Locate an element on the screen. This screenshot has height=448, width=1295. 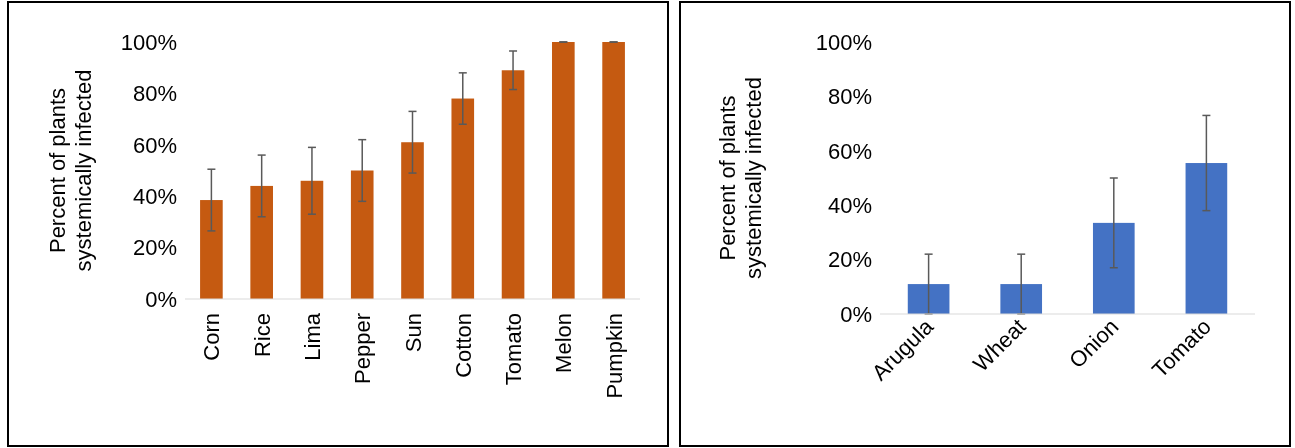
x-tick-label: Rice is located at coordinates (262, 335).